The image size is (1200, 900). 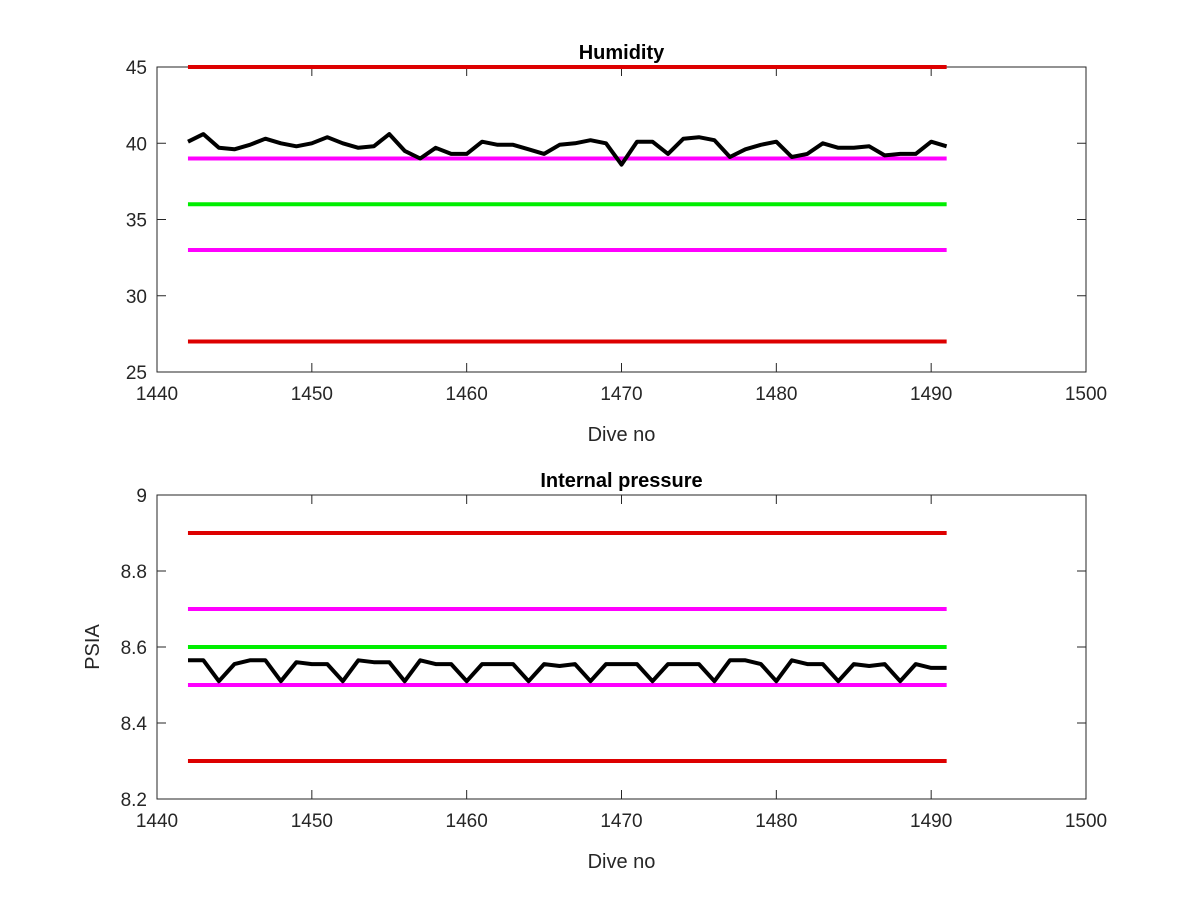 What do you see at coordinates (136, 373) in the screenshot?
I see `y-tick-label: 25` at bounding box center [136, 373].